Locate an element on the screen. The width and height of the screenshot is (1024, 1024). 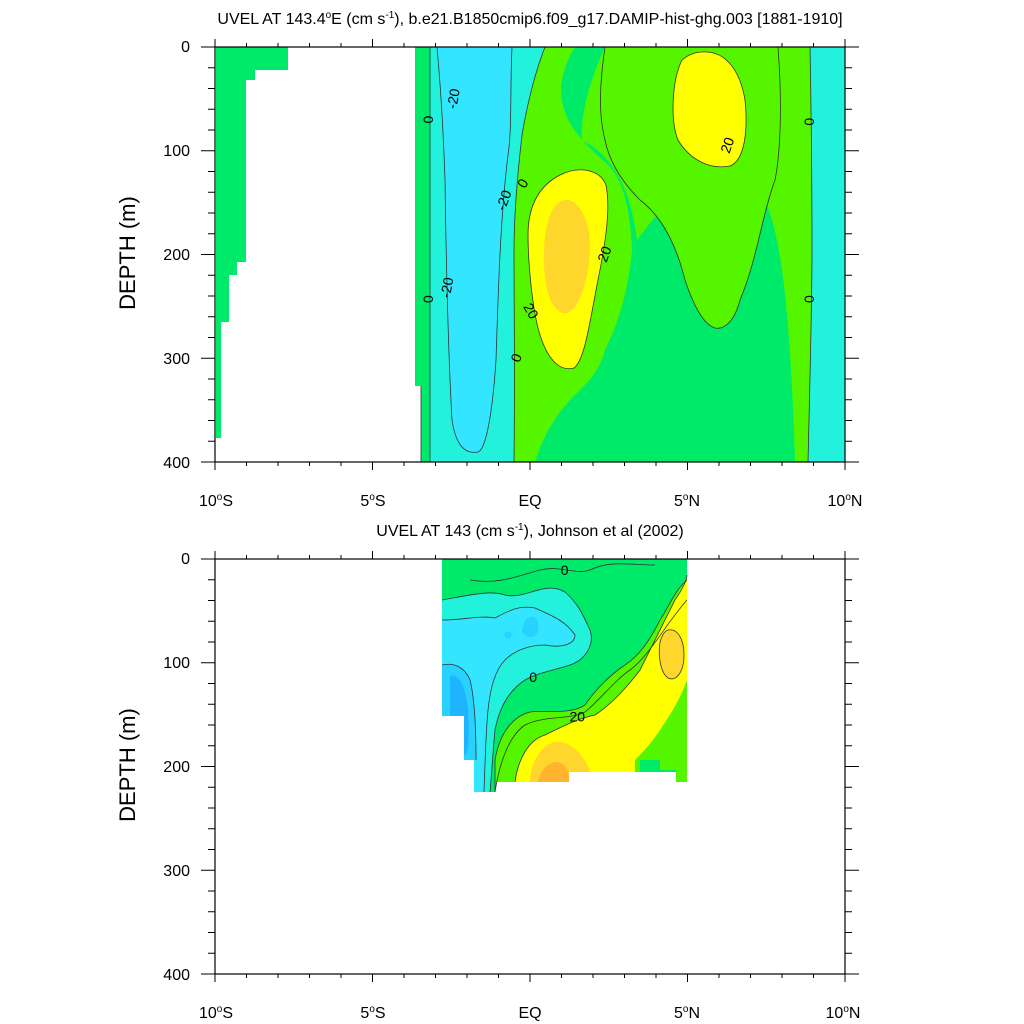
bottom-contour-neg30 is located at coordinates (459, 712).